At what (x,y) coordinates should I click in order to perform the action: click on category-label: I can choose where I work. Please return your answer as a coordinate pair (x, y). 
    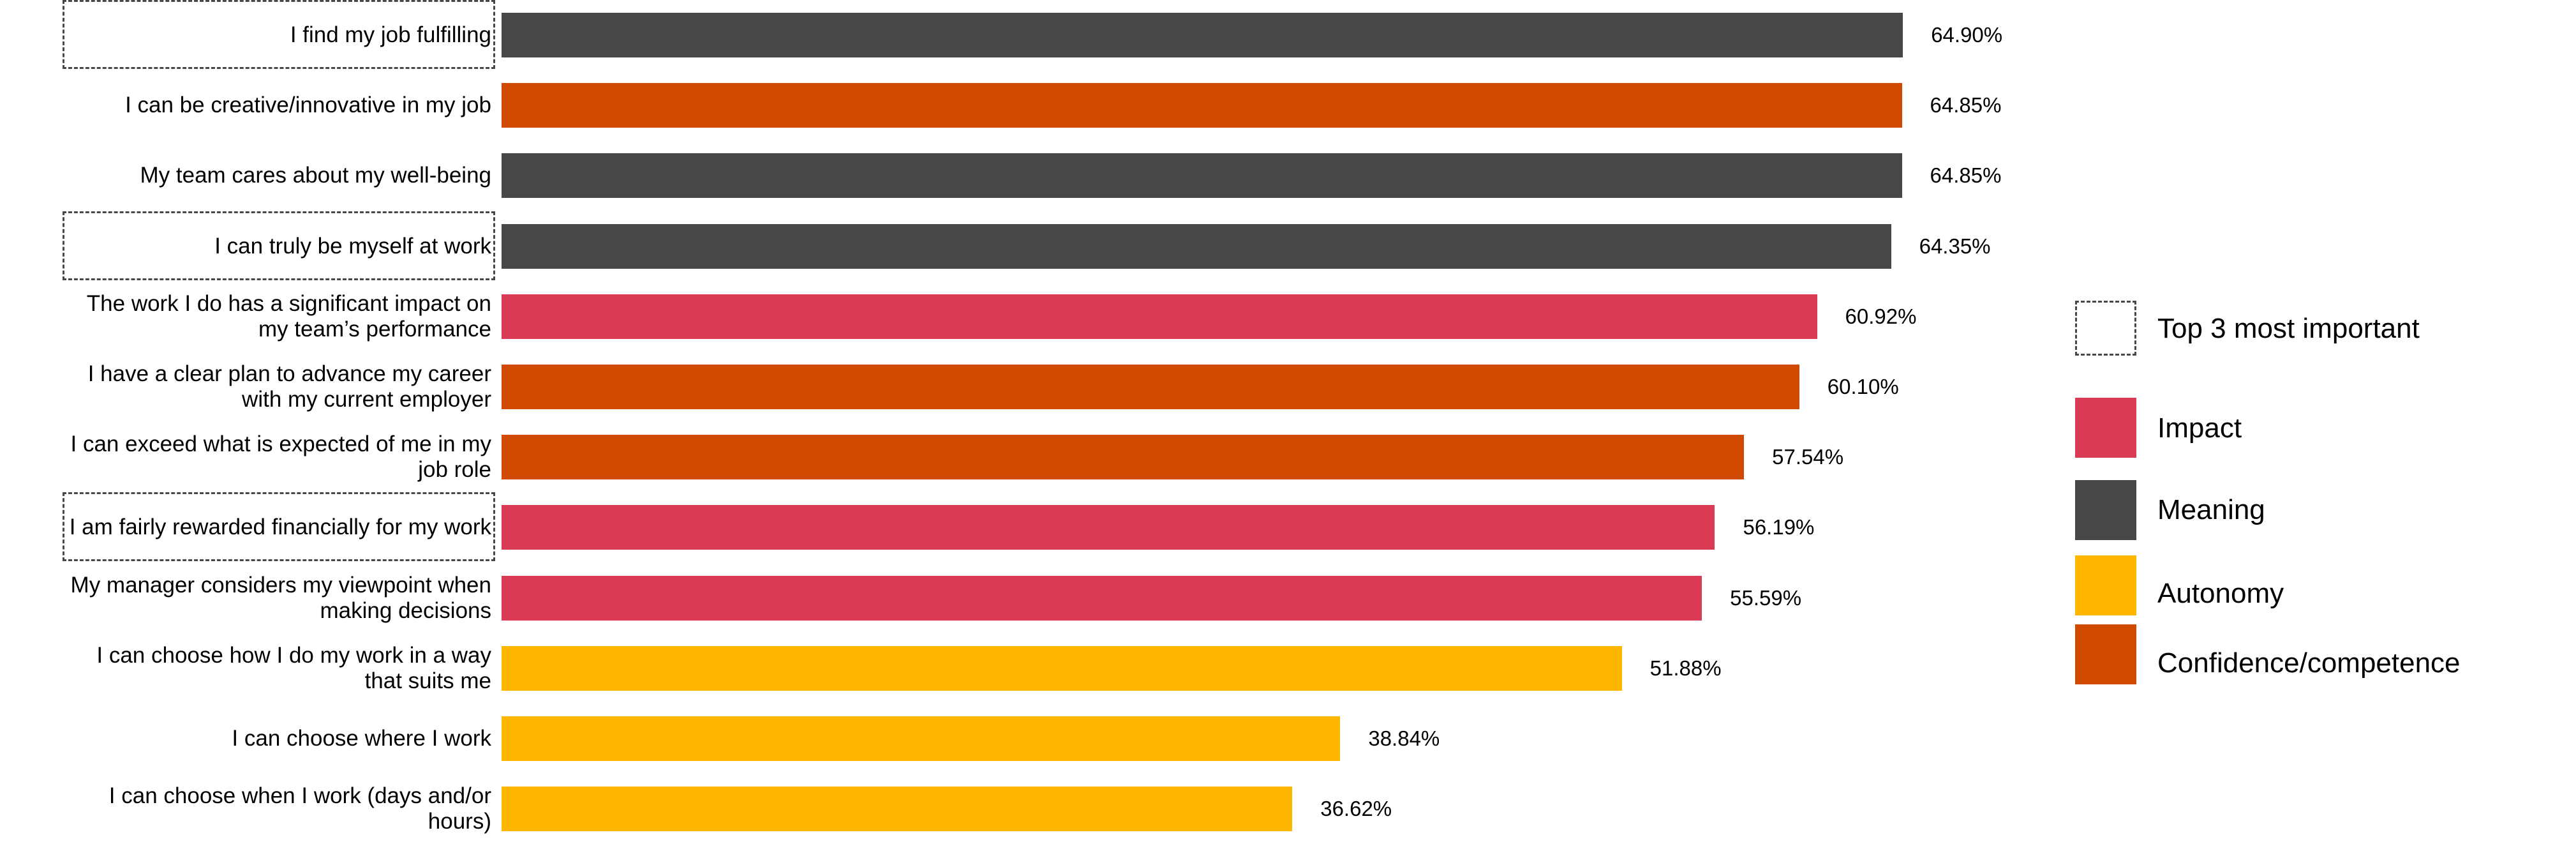
    Looking at the image, I should click on (274, 739).